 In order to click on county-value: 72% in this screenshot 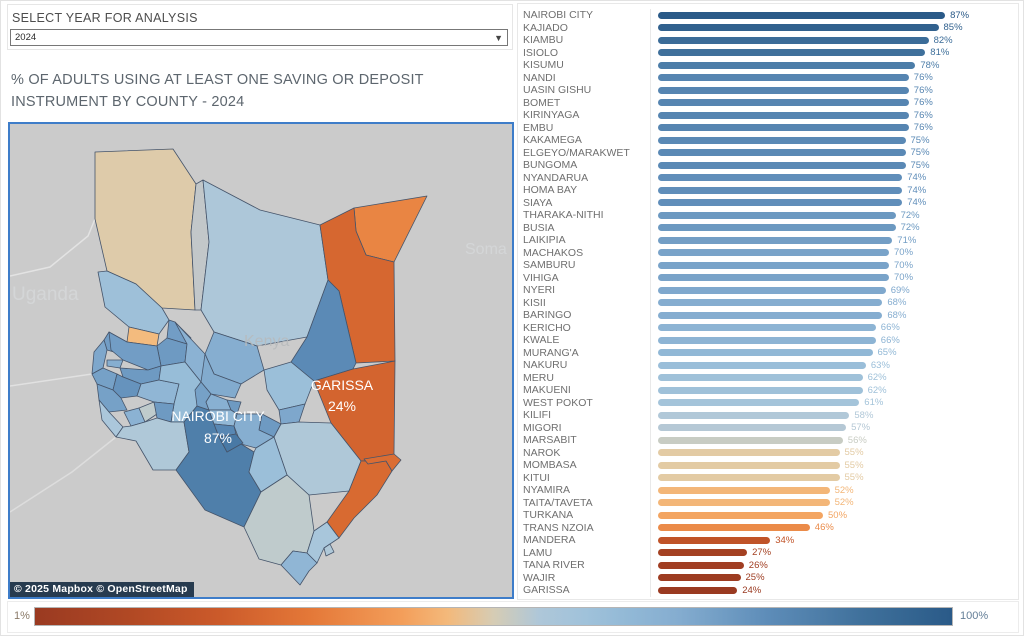, I will do `click(910, 215)`.